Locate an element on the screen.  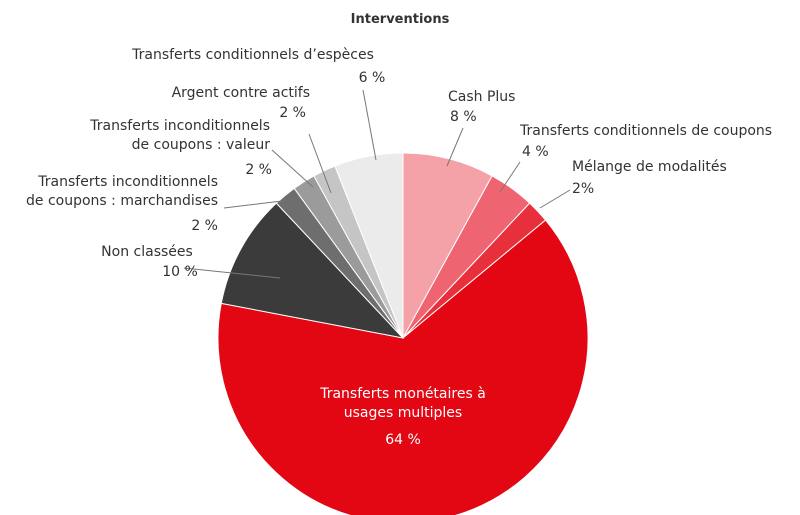
value-label: 8 % is located at coordinates (463, 117).